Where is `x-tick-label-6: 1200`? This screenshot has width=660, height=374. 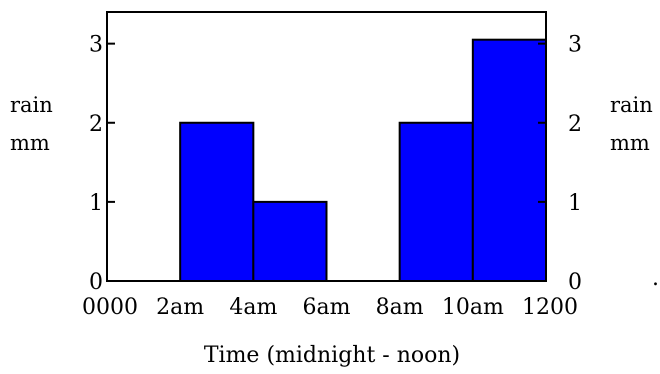 x-tick-label-6: 1200 is located at coordinates (550, 307).